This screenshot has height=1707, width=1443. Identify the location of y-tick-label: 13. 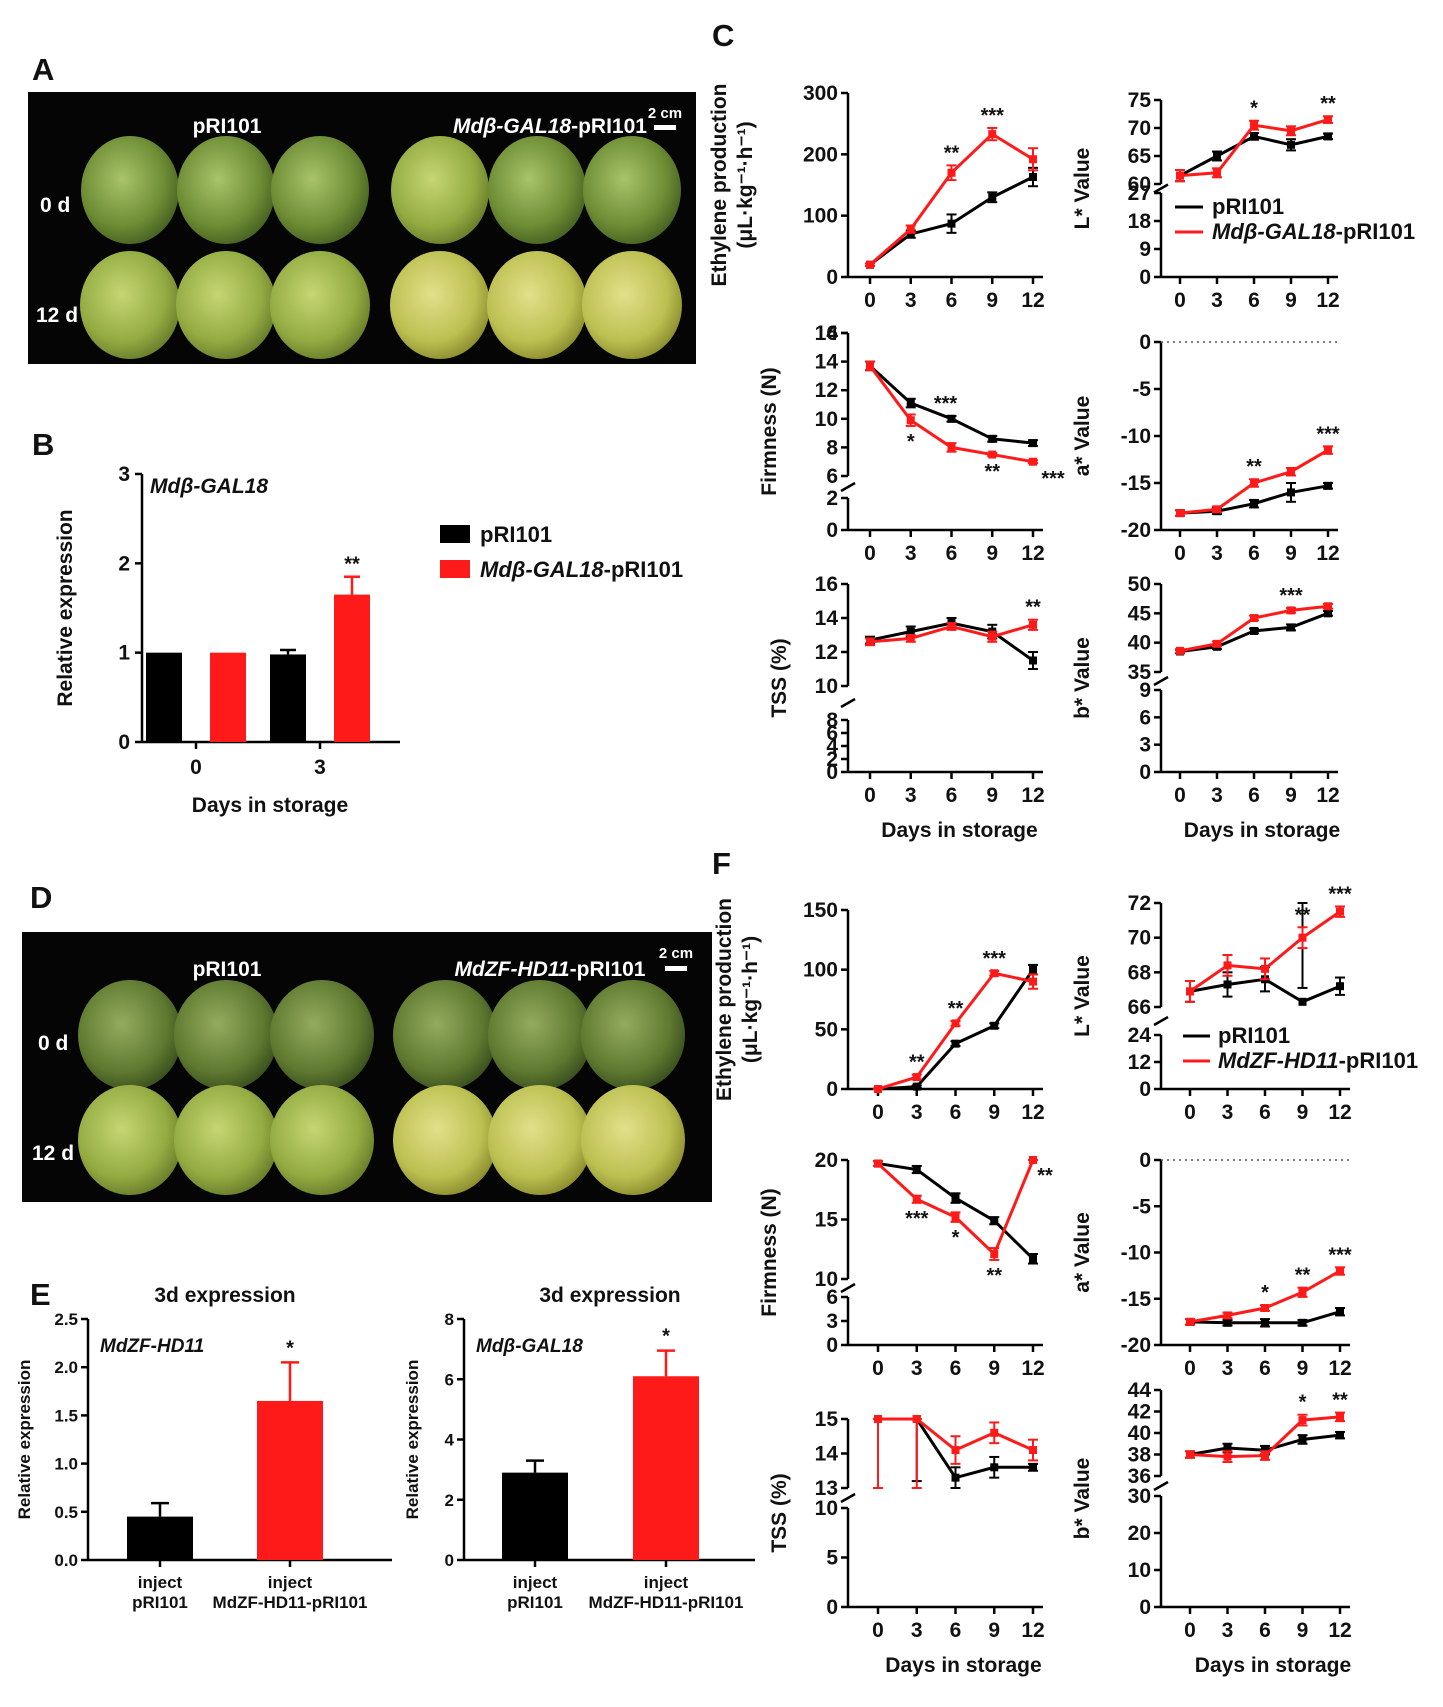
(826, 1488).